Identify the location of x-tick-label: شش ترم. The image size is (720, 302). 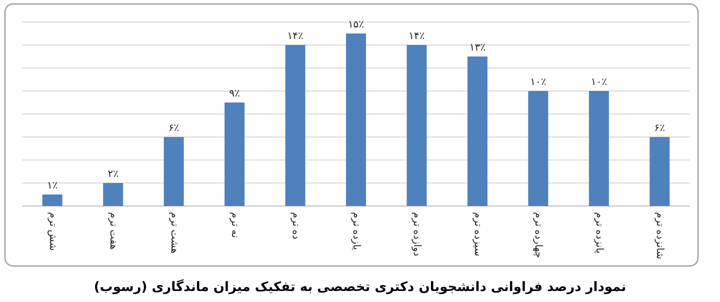
(52, 231).